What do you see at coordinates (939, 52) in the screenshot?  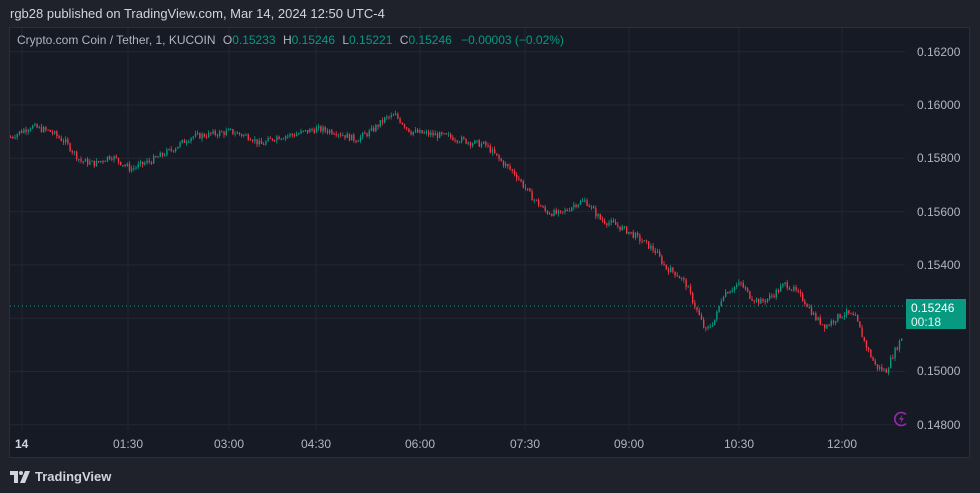 I see `y-tick-label: 0.16200` at bounding box center [939, 52].